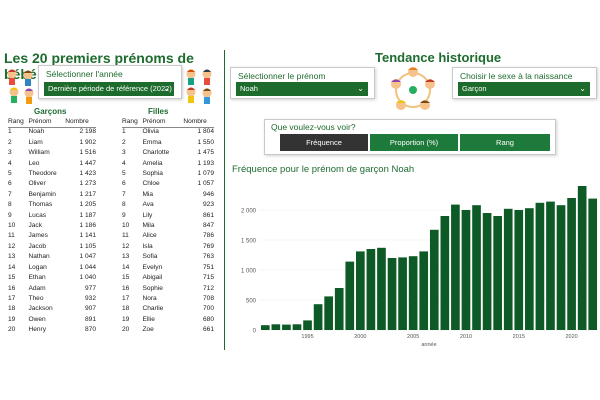 The width and height of the screenshot is (600, 400). I want to click on boys-table-row: 3 William 1 516, so click(52, 153).